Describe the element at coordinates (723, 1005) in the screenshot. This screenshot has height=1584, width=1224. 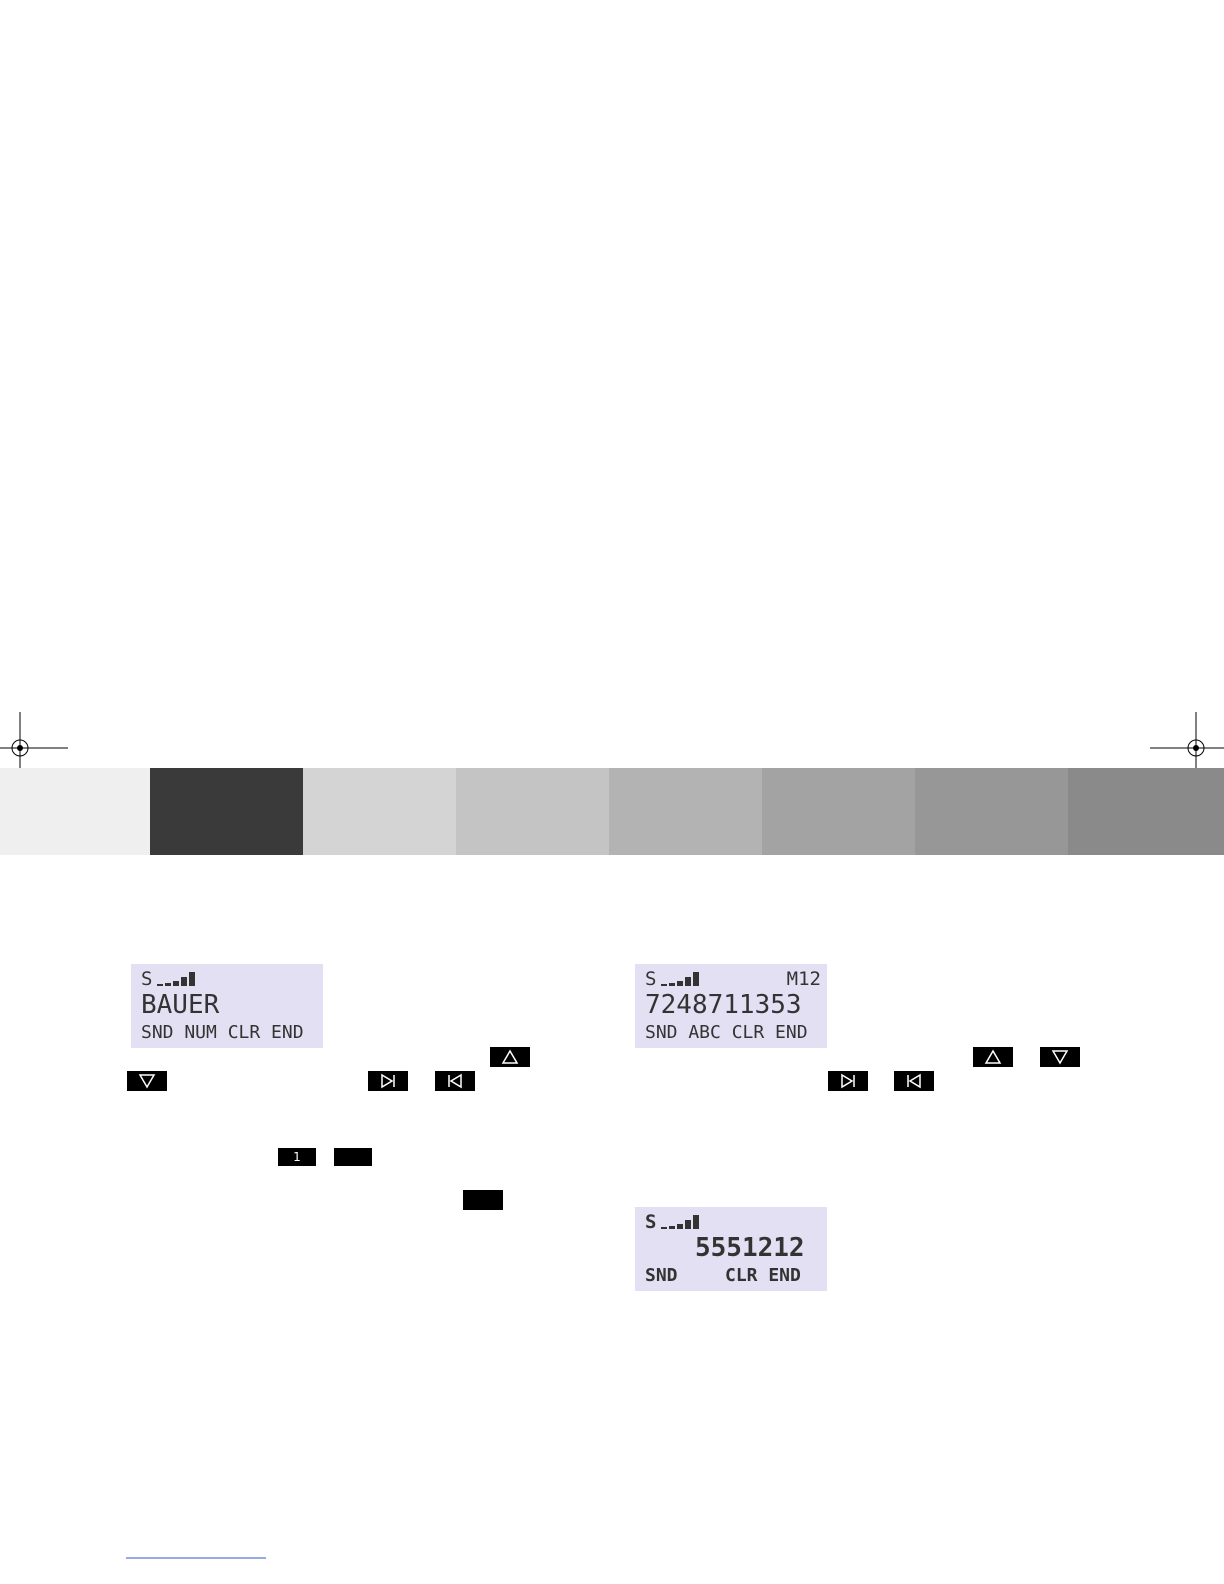
I see `display-text: 7248711353` at that location.